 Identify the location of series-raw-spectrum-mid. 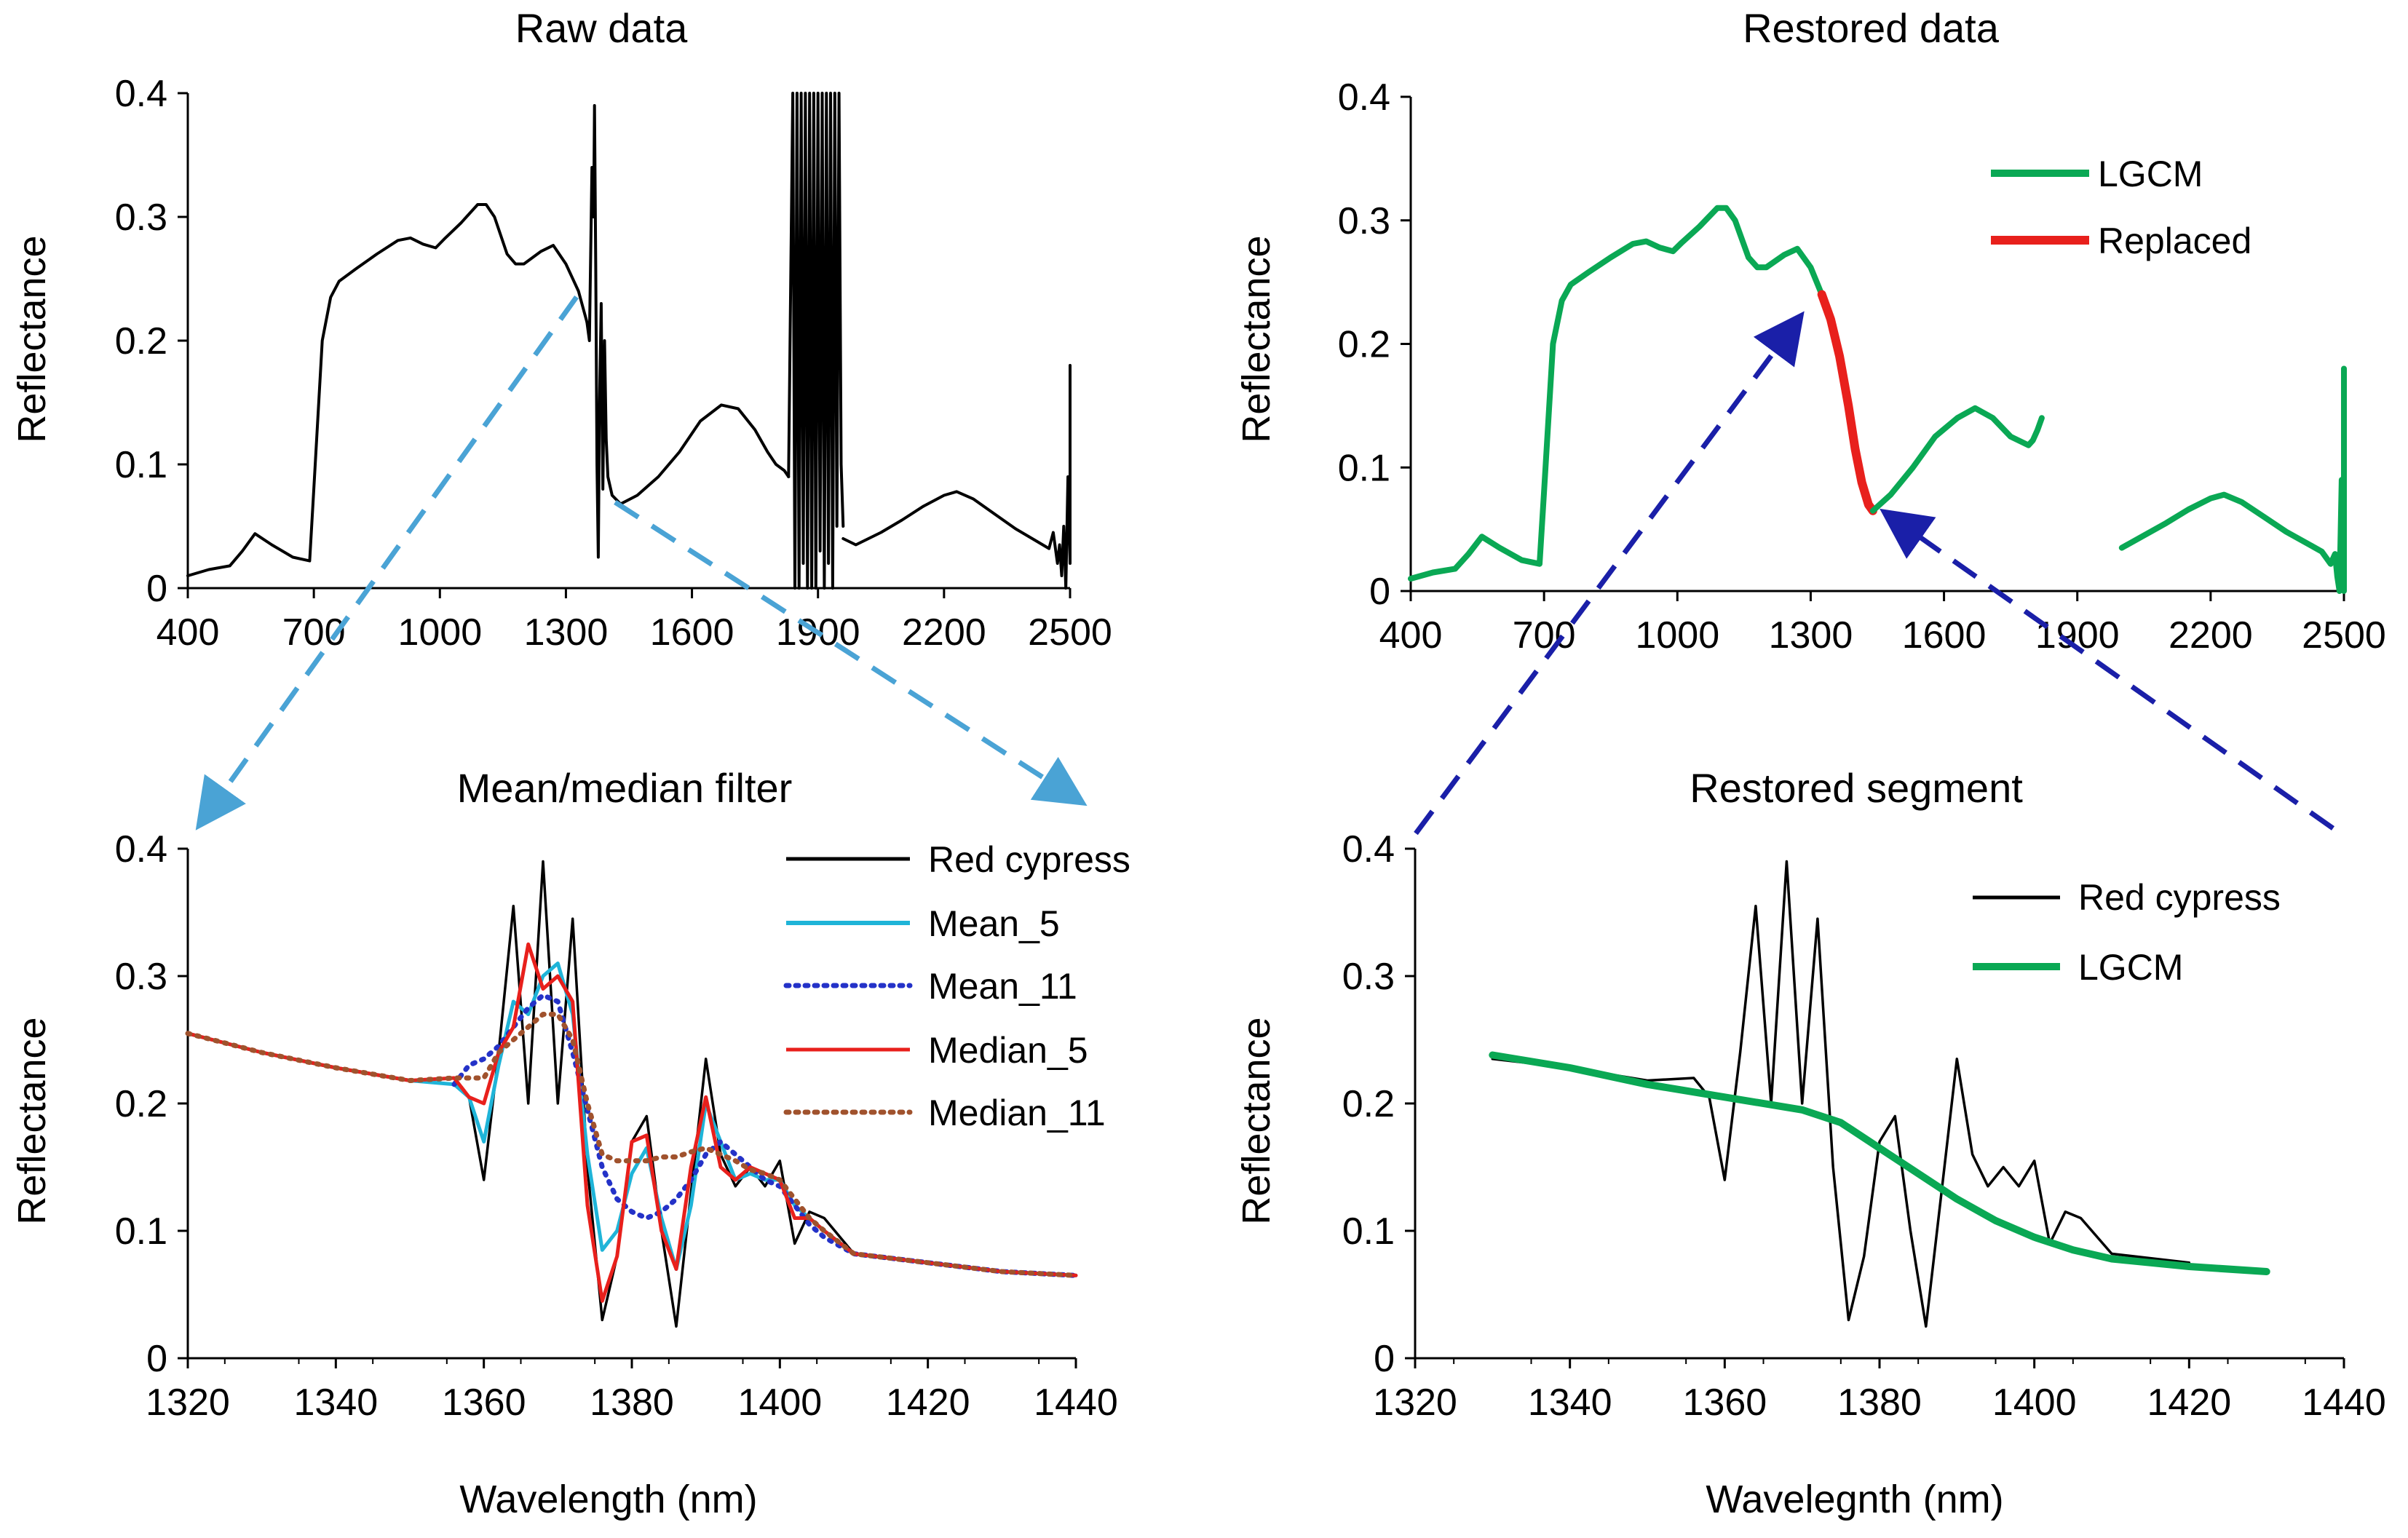
(705, 455).